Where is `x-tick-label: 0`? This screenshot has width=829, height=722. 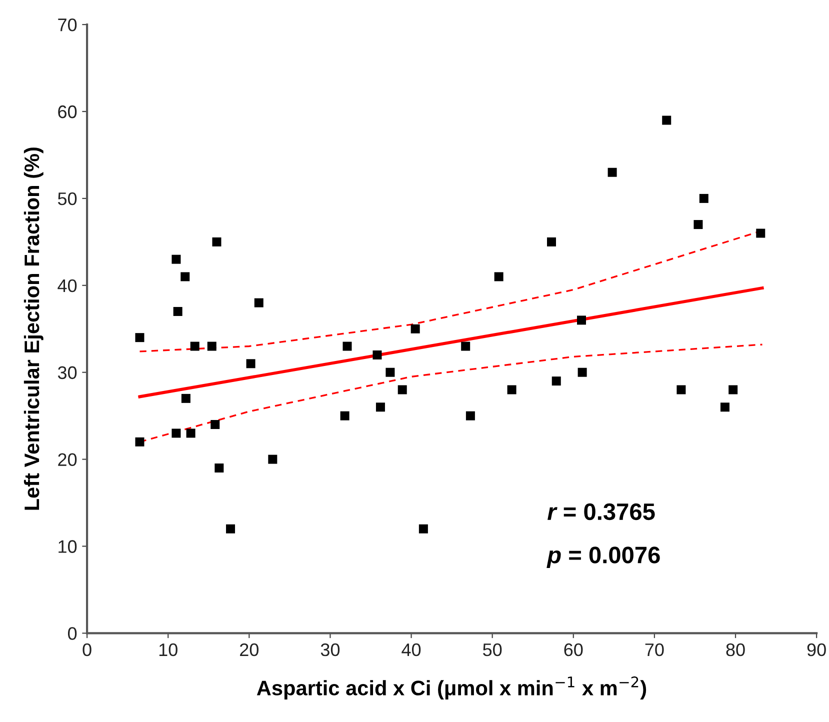 x-tick-label: 0 is located at coordinates (87, 649).